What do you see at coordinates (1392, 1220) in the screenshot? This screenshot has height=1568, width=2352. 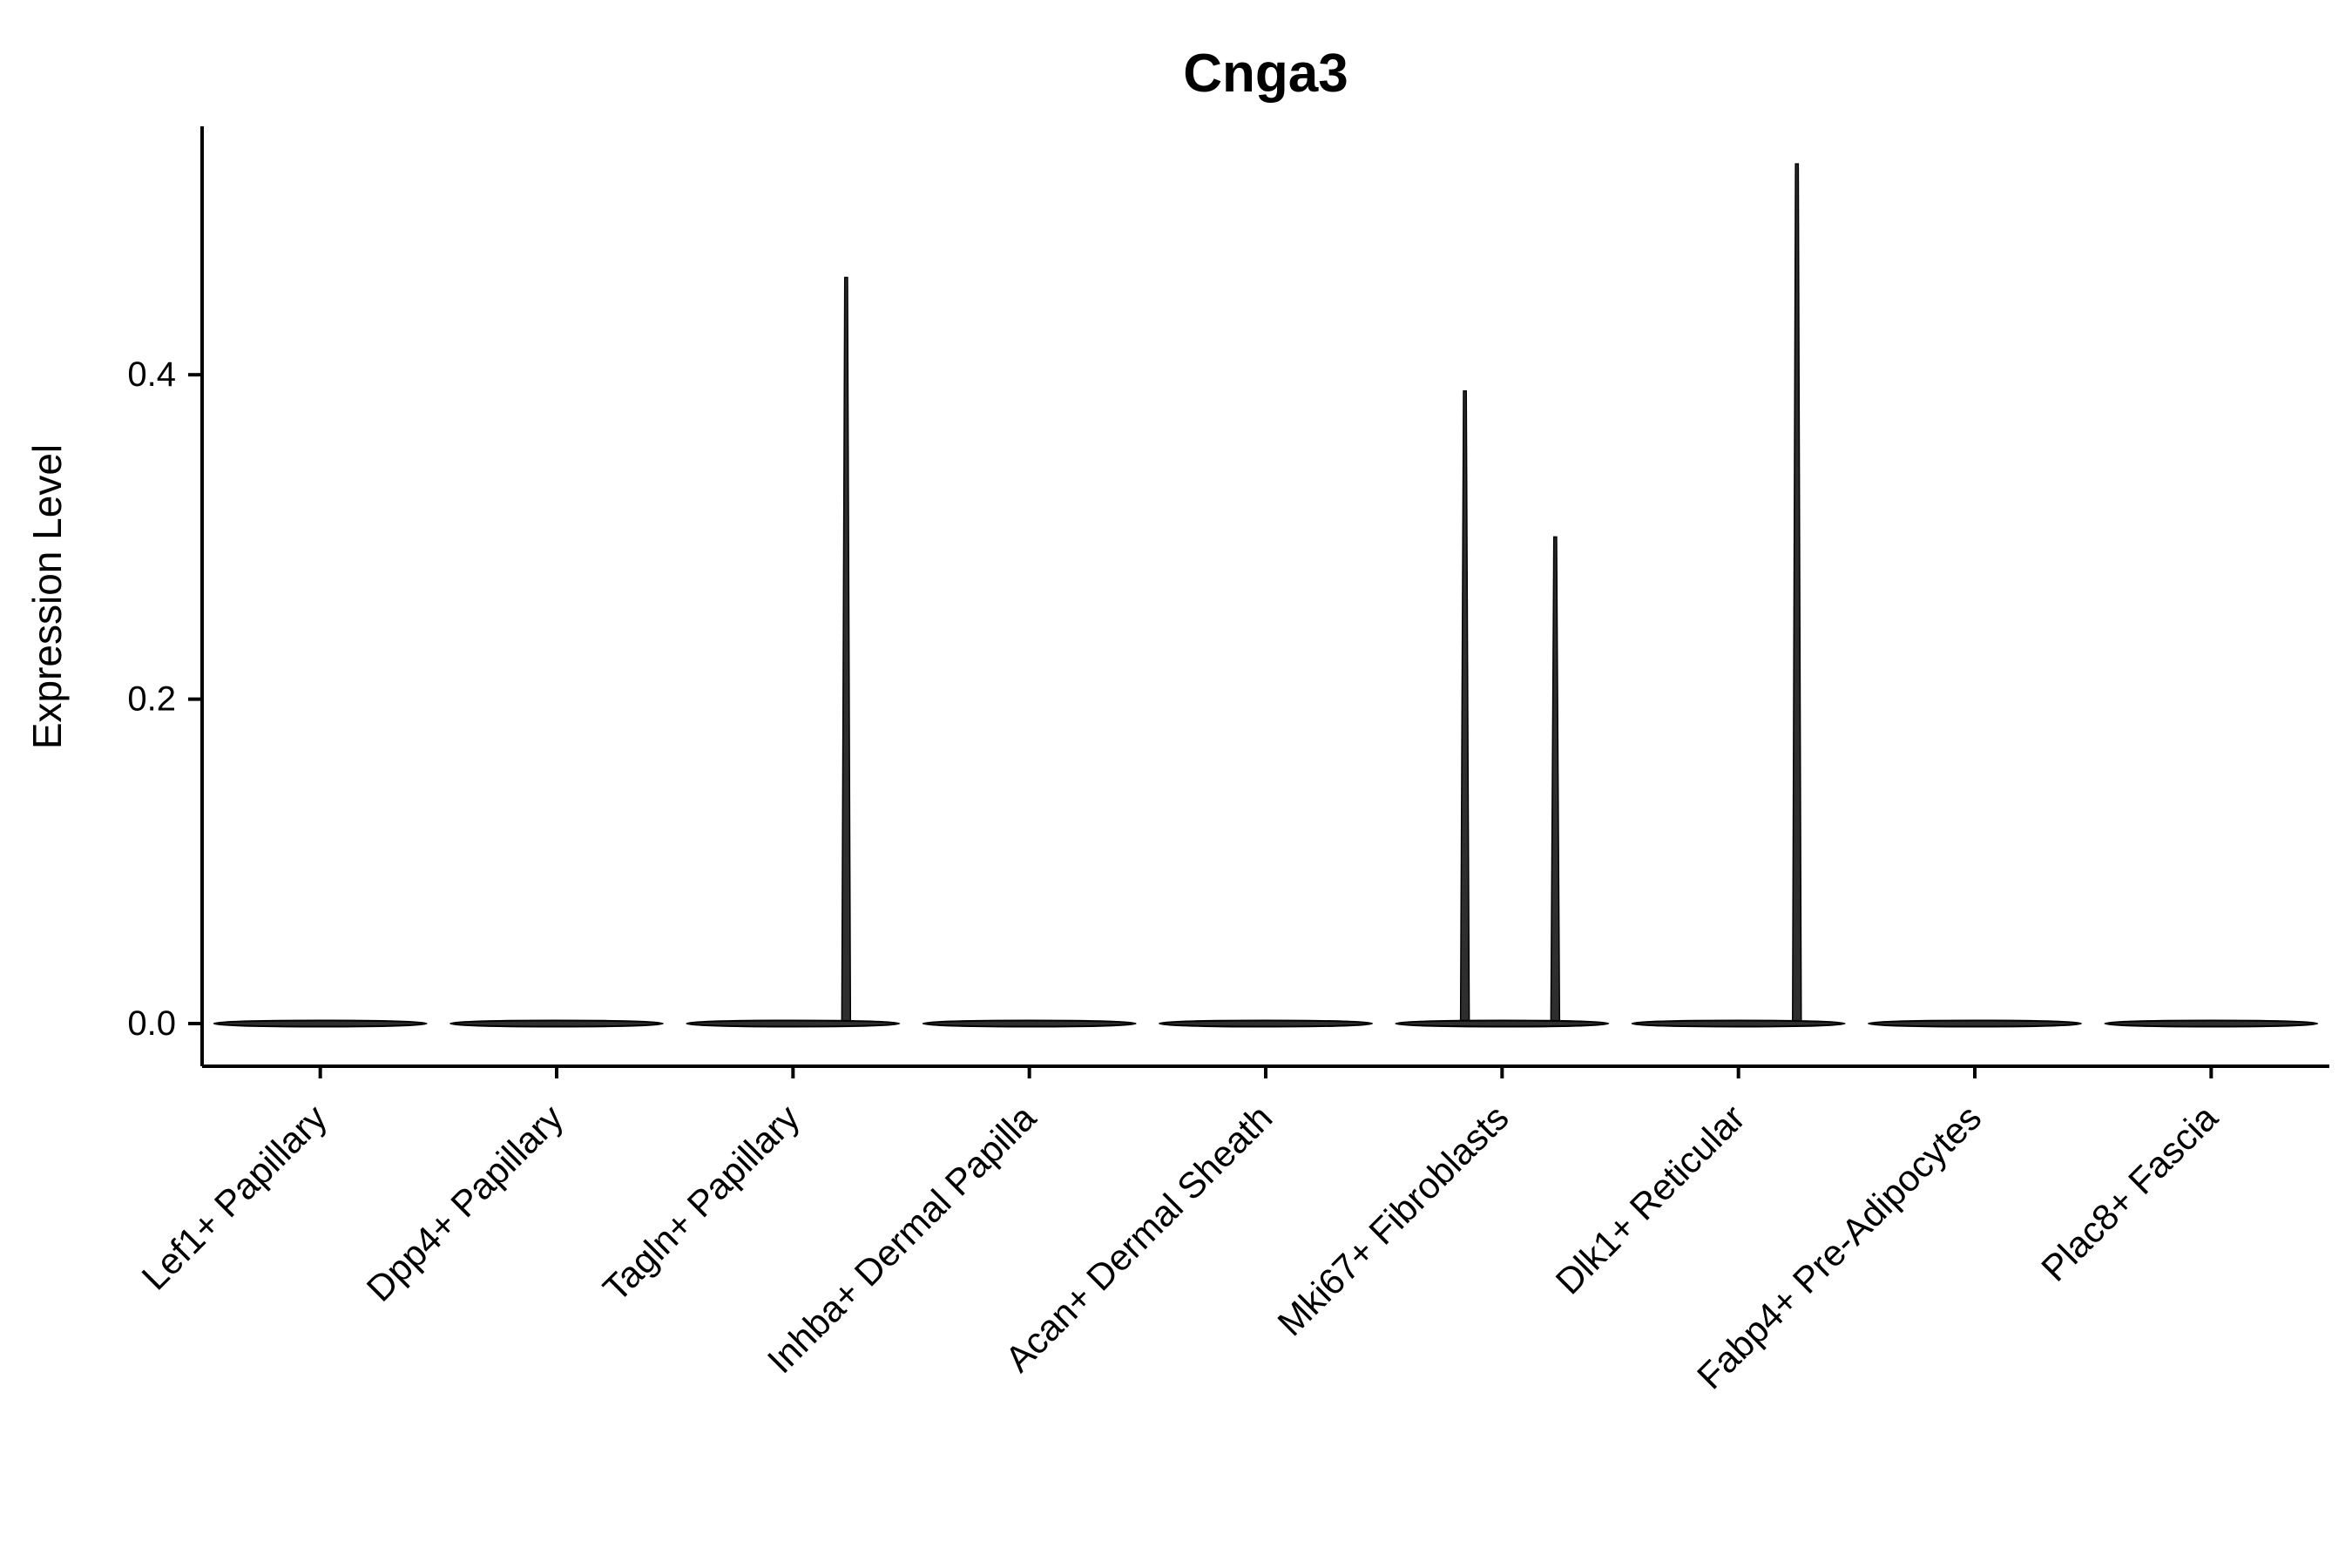 I see `x-tick-label: Mki67+ Fibroblasts` at bounding box center [1392, 1220].